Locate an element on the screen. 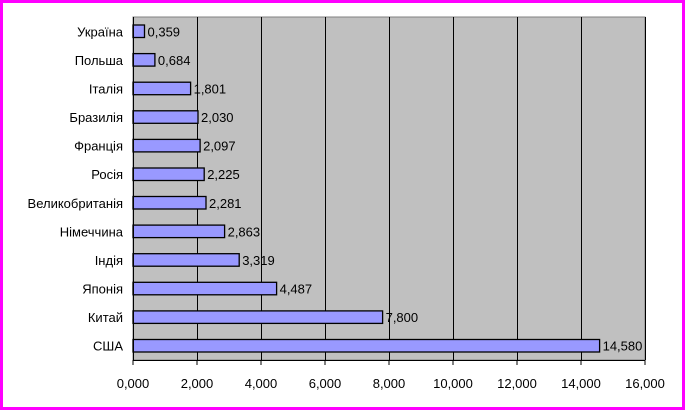  data-label: 2,225 is located at coordinates (223, 174).